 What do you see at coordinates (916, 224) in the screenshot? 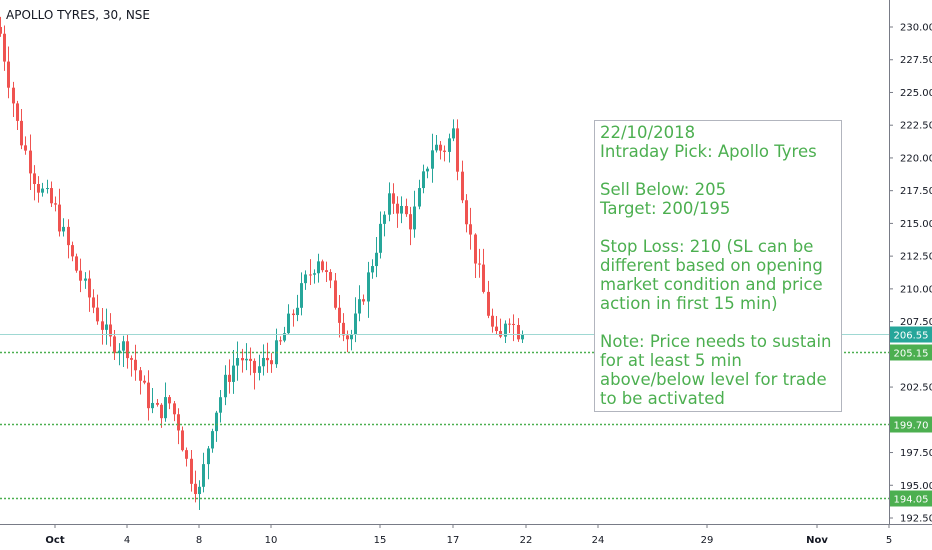
I see `price-tick-label: 215.00` at bounding box center [916, 224].